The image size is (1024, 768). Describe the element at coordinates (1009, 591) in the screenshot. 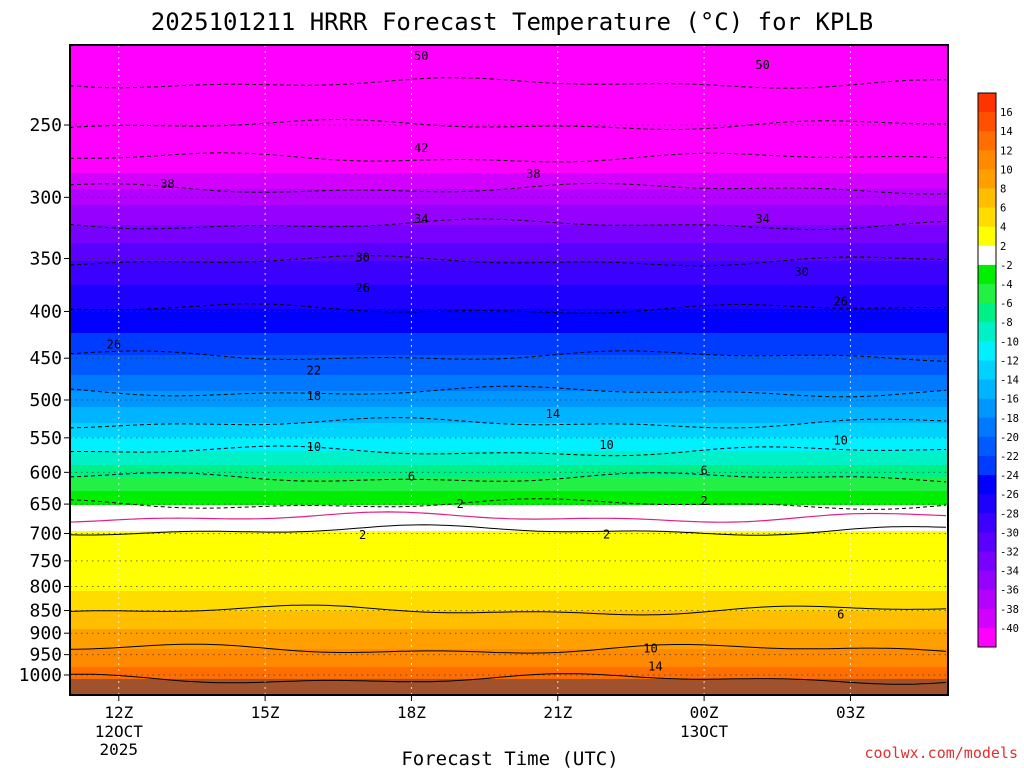

I see `colorbar-tick-label: -36` at that location.